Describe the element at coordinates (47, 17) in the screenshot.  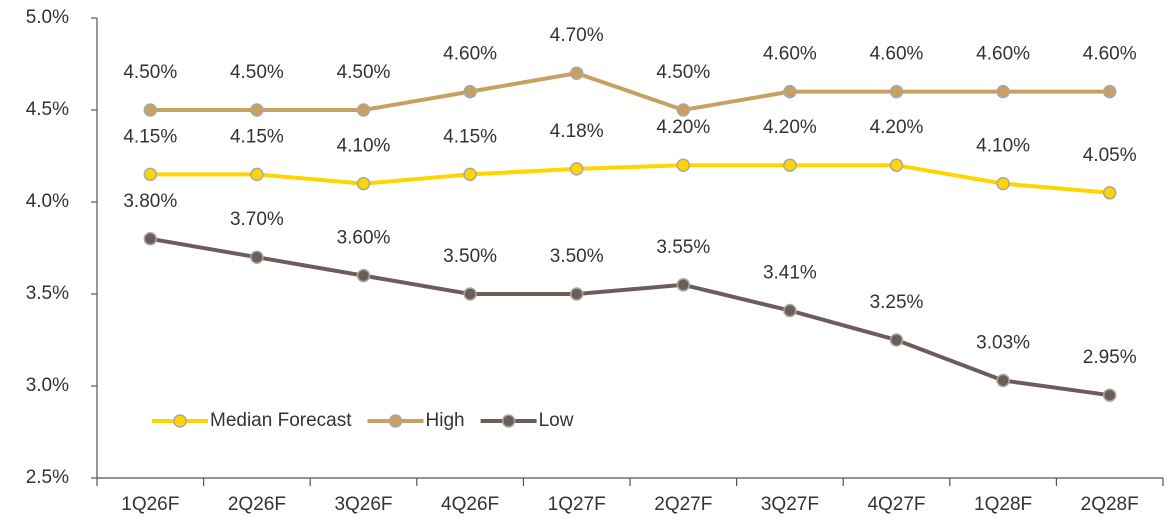
I see `y-tick-label: 5.0%` at that location.